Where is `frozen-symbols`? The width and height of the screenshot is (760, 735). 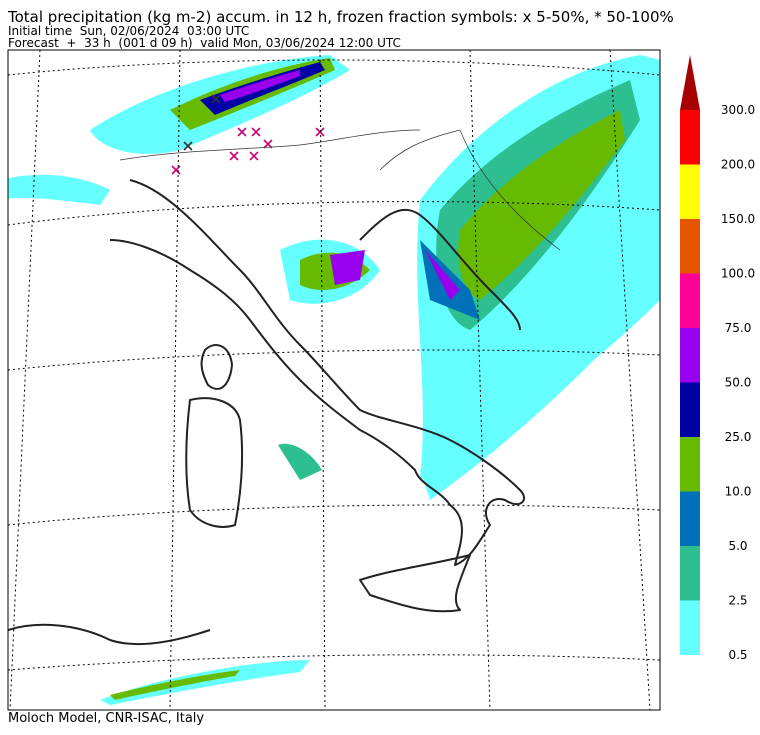
frozen-symbols is located at coordinates (248, 134).